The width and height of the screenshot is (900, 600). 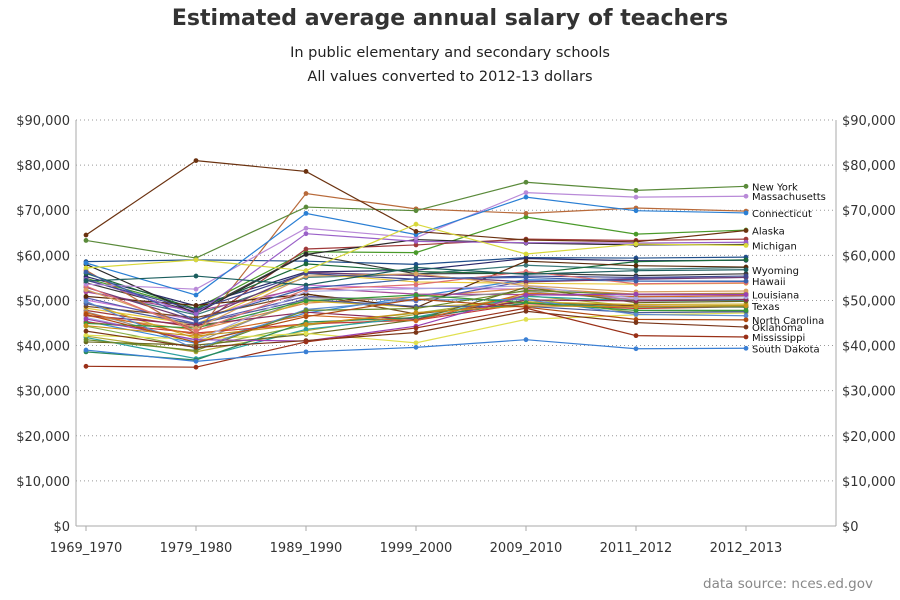 What do you see at coordinates (450, 77) in the screenshot?
I see `chart-subtitle-line-2: All values converted to 2012-13 dollars` at bounding box center [450, 77].